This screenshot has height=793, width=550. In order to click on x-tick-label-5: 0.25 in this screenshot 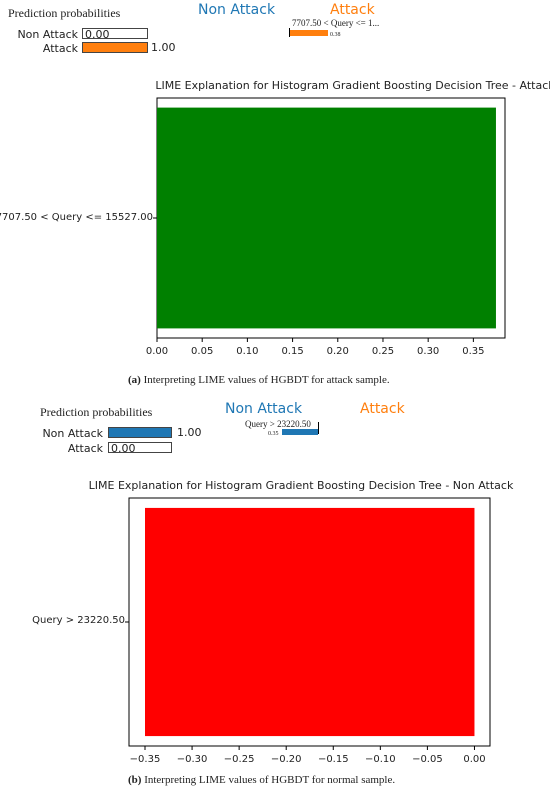, I will do `click(383, 351)`.